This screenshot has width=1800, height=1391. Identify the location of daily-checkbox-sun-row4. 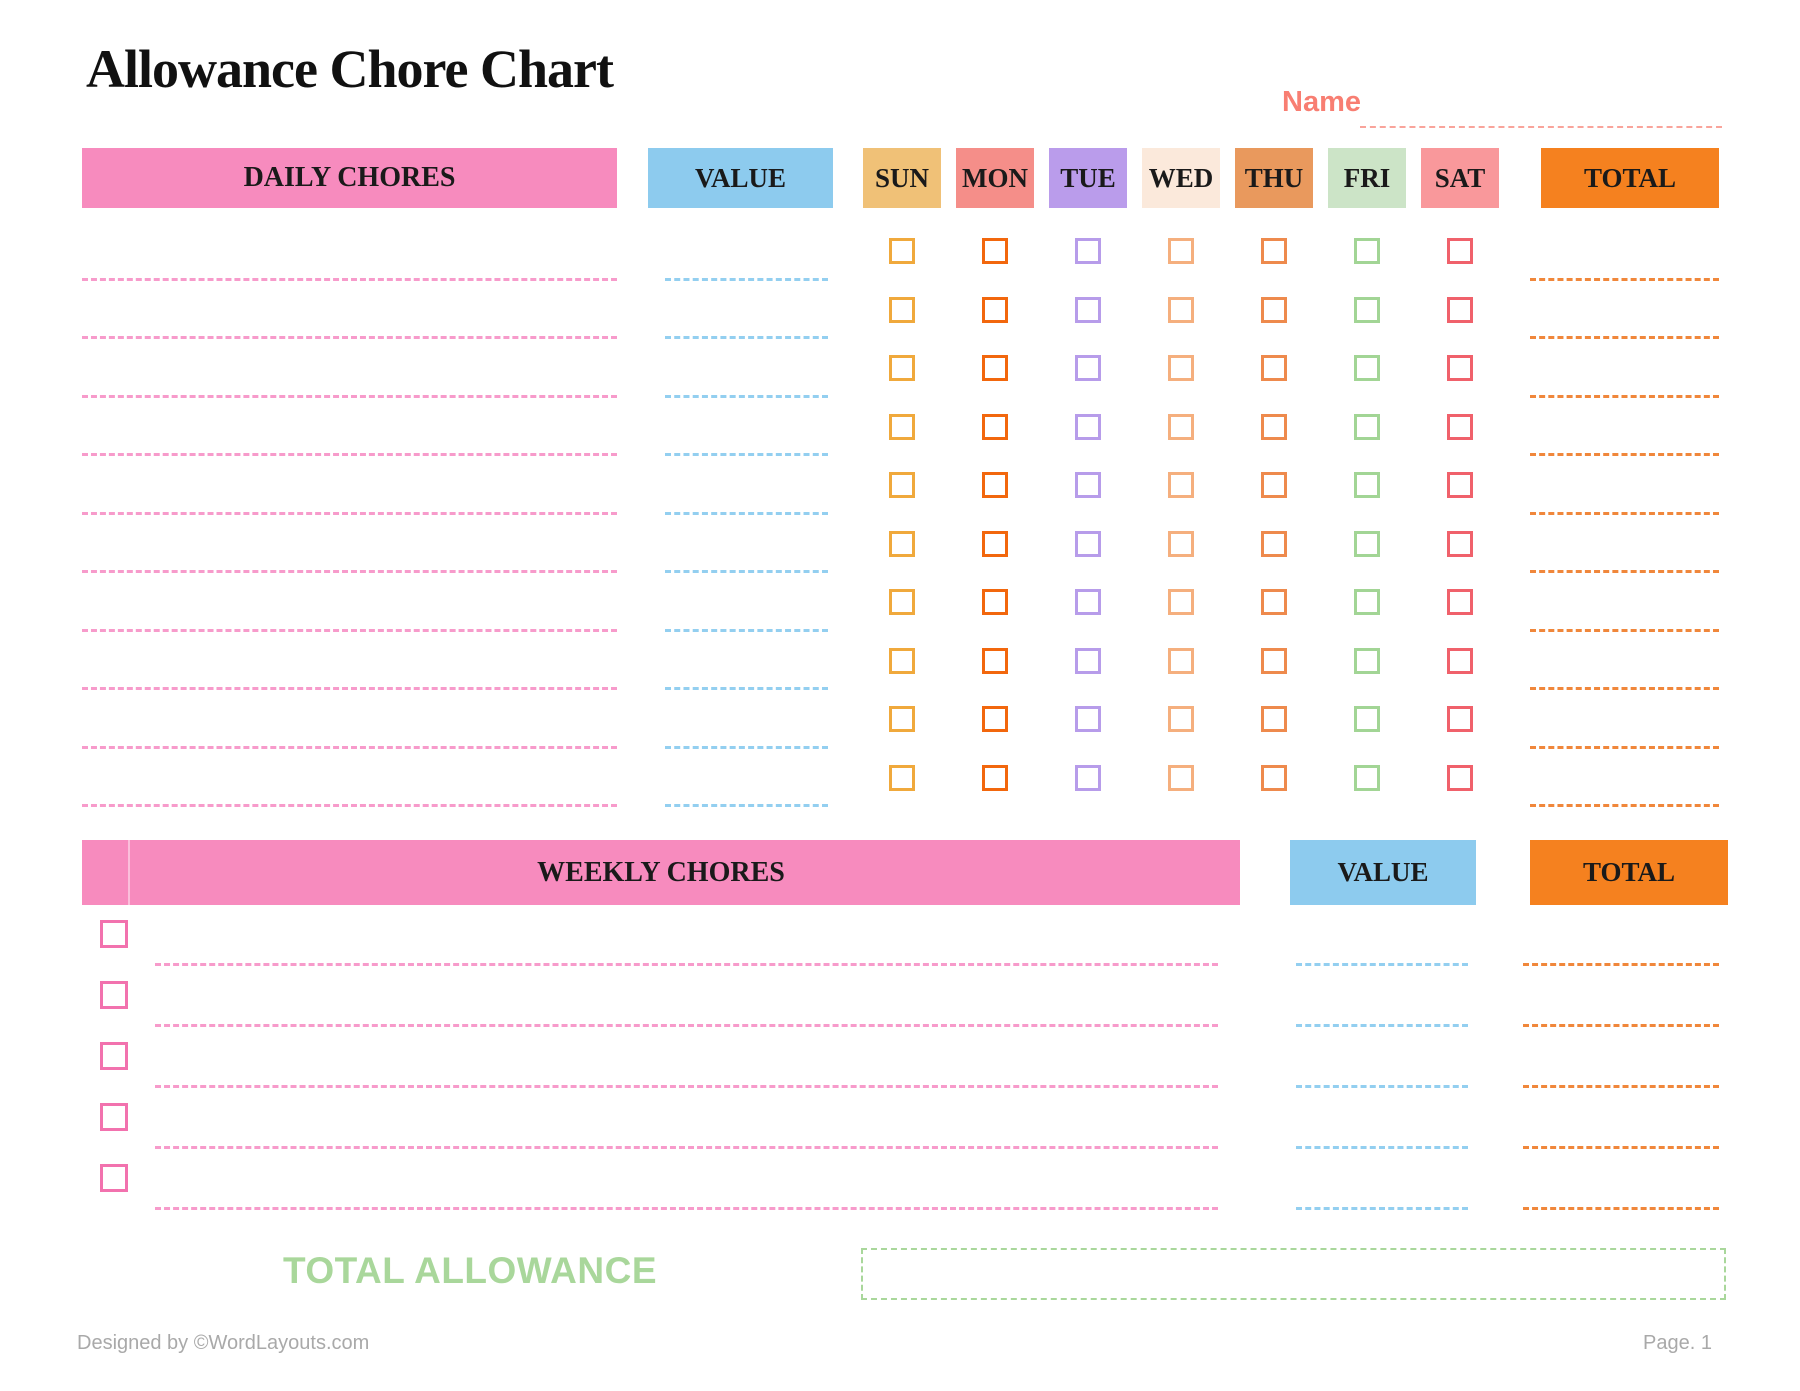
(902, 426).